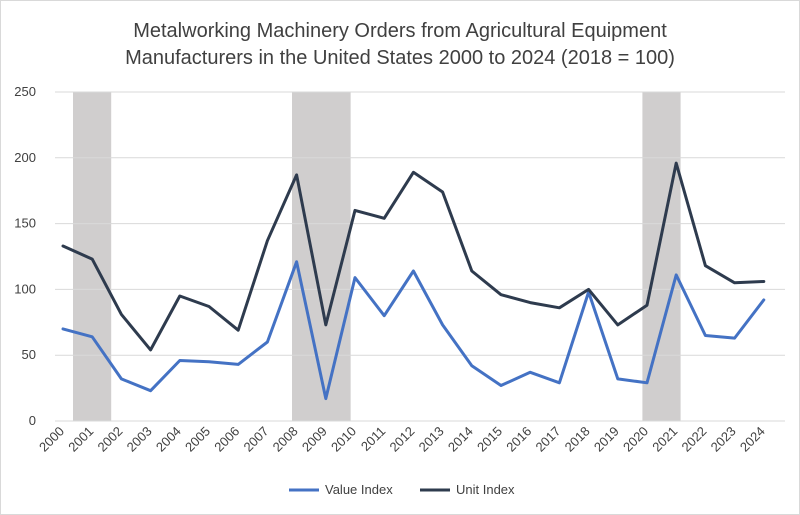 Image resolution: width=800 pixels, height=515 pixels. I want to click on x-tick-label: 2013, so click(431, 439).